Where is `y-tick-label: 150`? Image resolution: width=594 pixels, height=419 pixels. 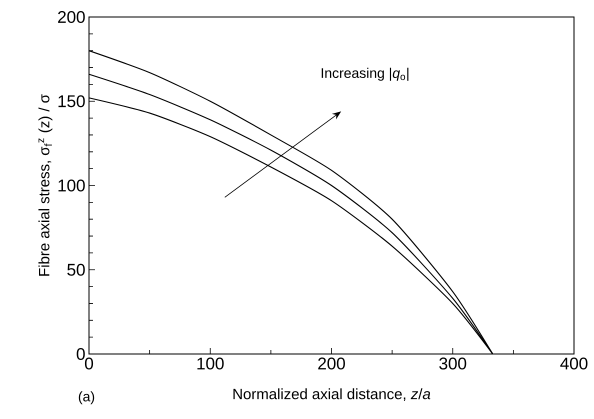 y-tick-label: 150 is located at coordinates (71, 101).